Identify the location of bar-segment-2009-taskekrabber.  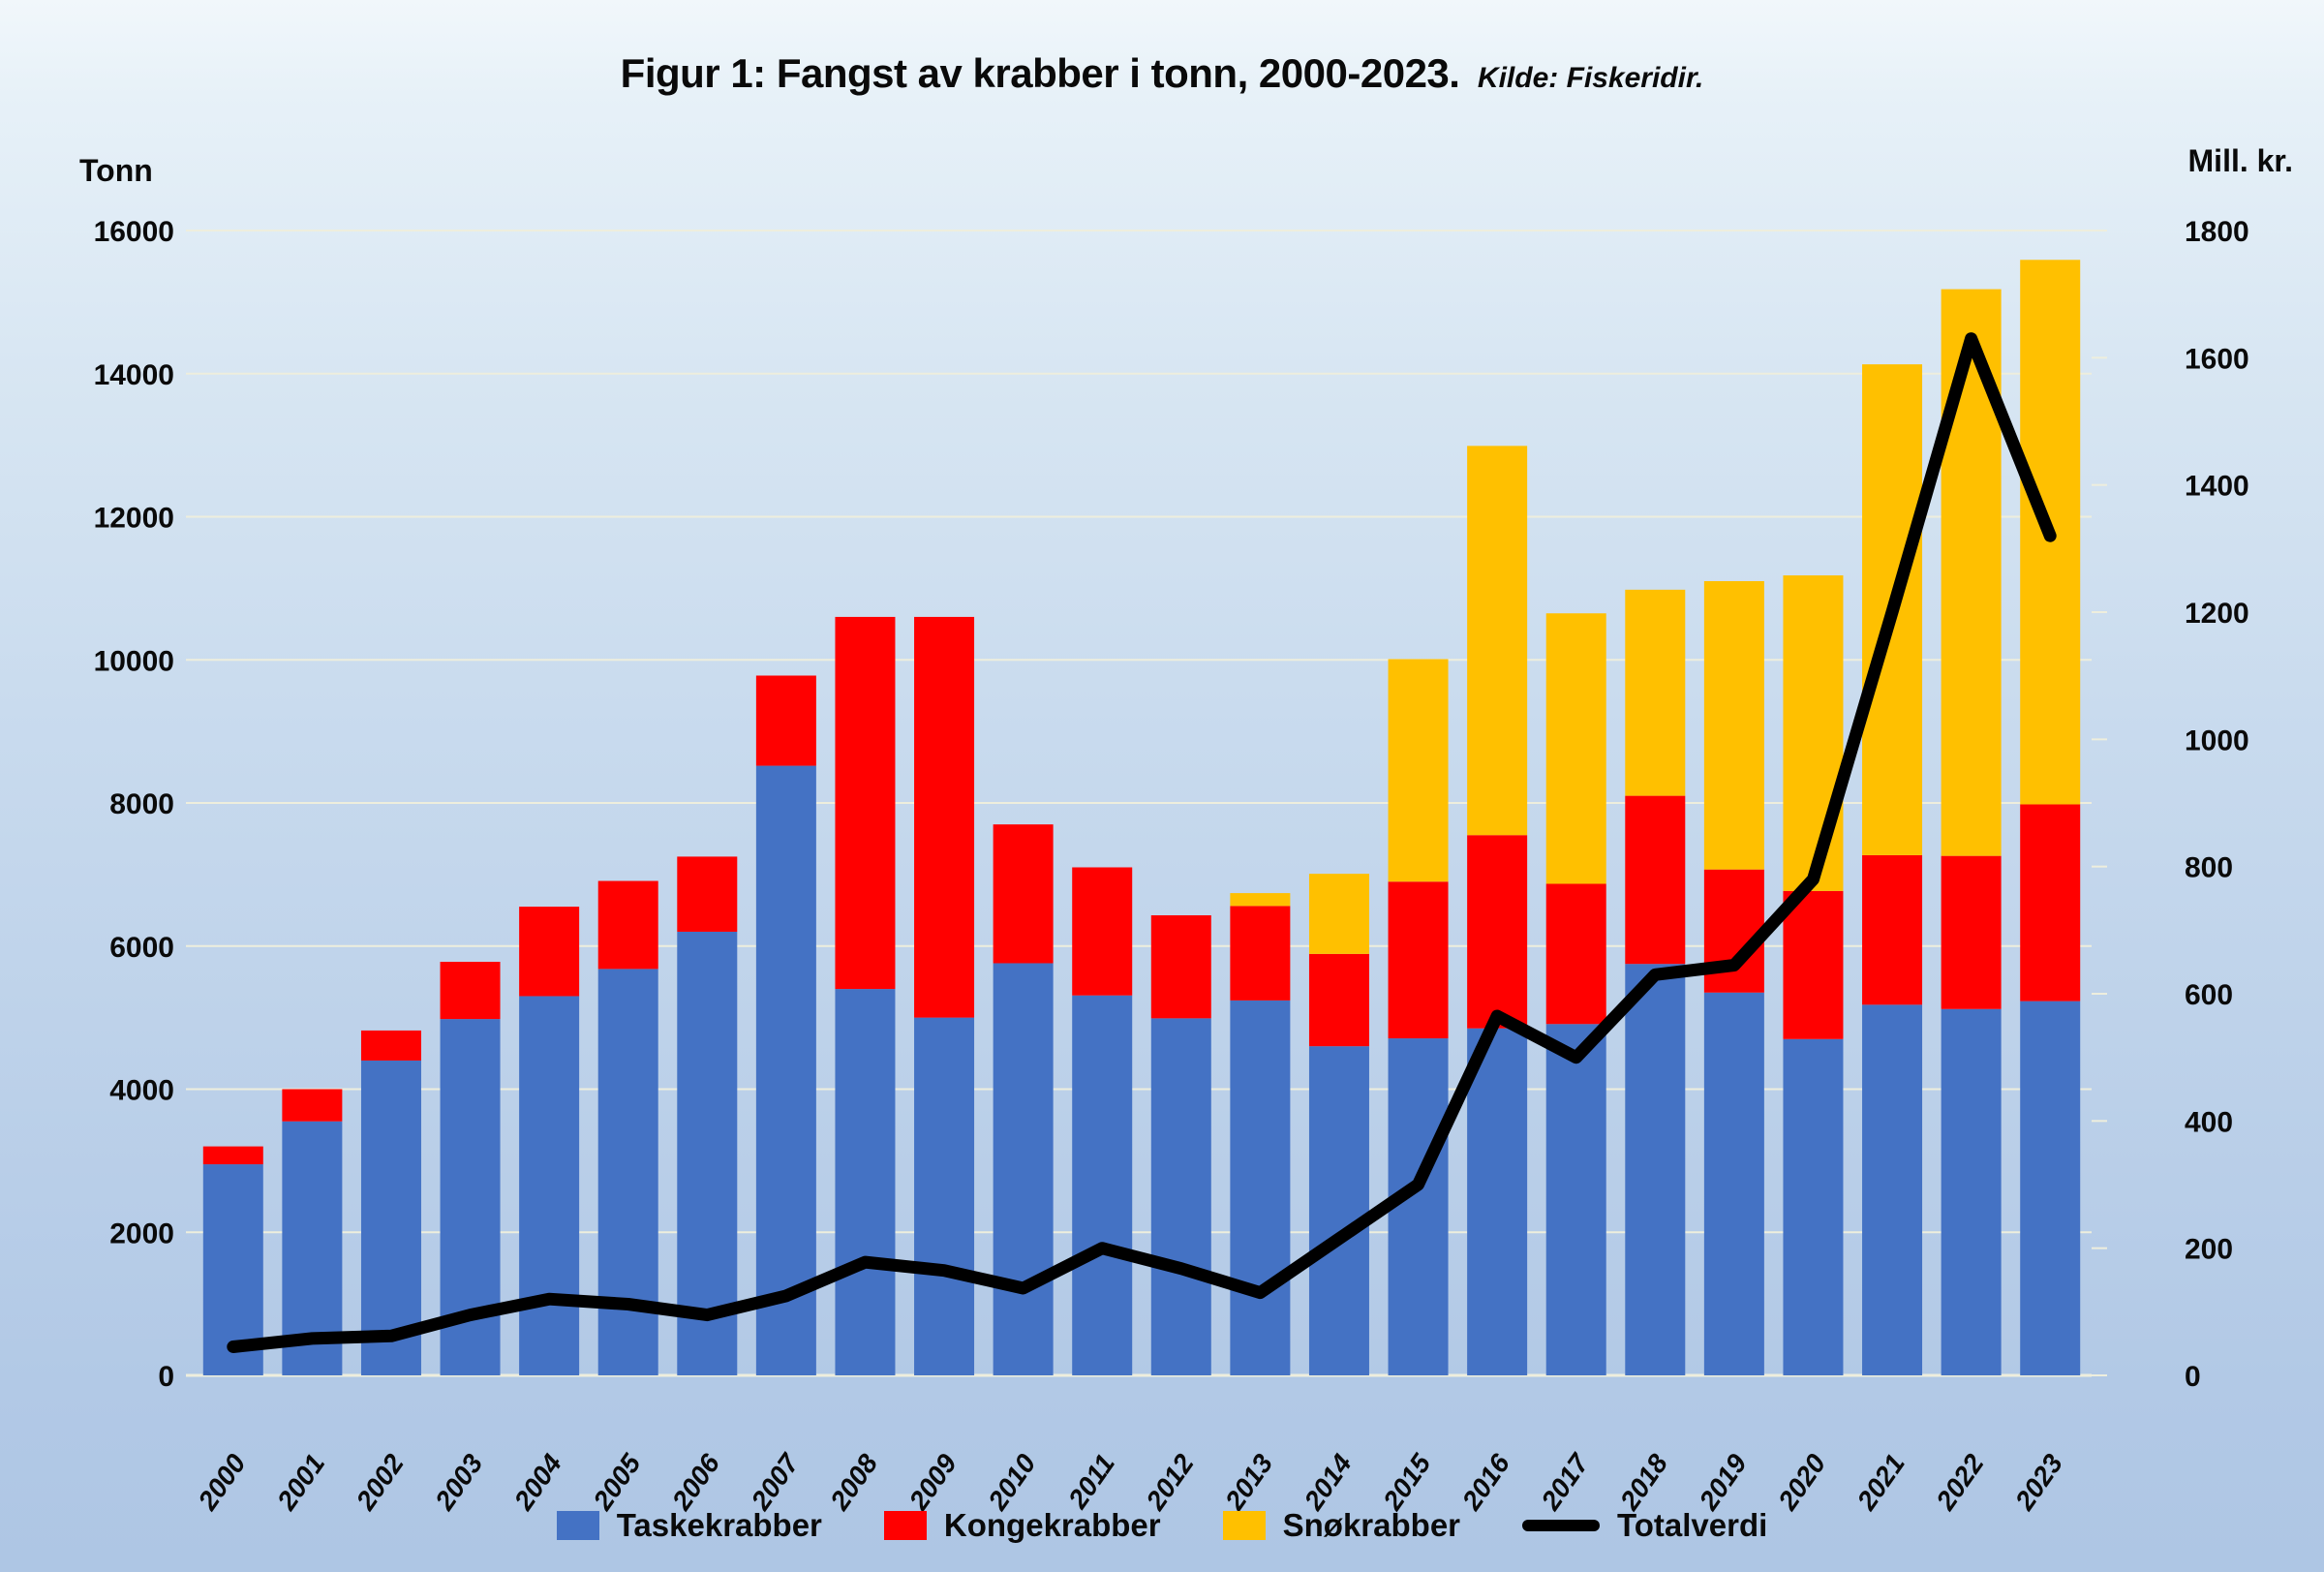
(945, 1196).